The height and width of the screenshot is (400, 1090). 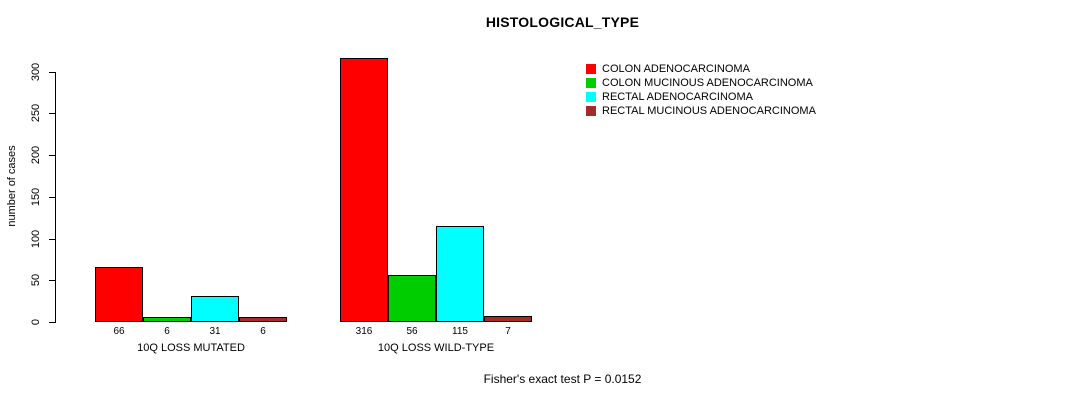 I want to click on bar-value-label: 66, so click(x=119, y=331).